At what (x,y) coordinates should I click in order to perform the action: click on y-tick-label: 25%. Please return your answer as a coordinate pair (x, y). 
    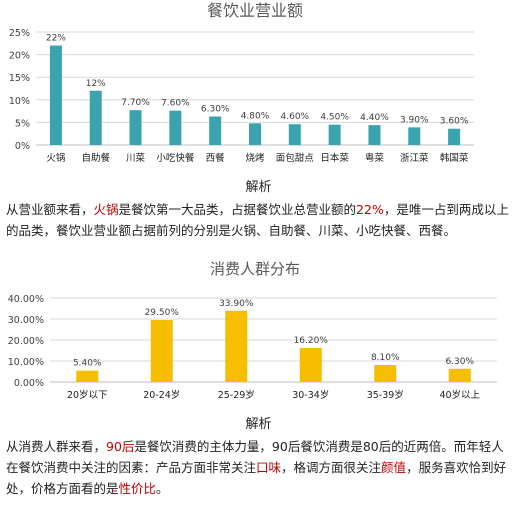
    Looking at the image, I should click on (19, 33).